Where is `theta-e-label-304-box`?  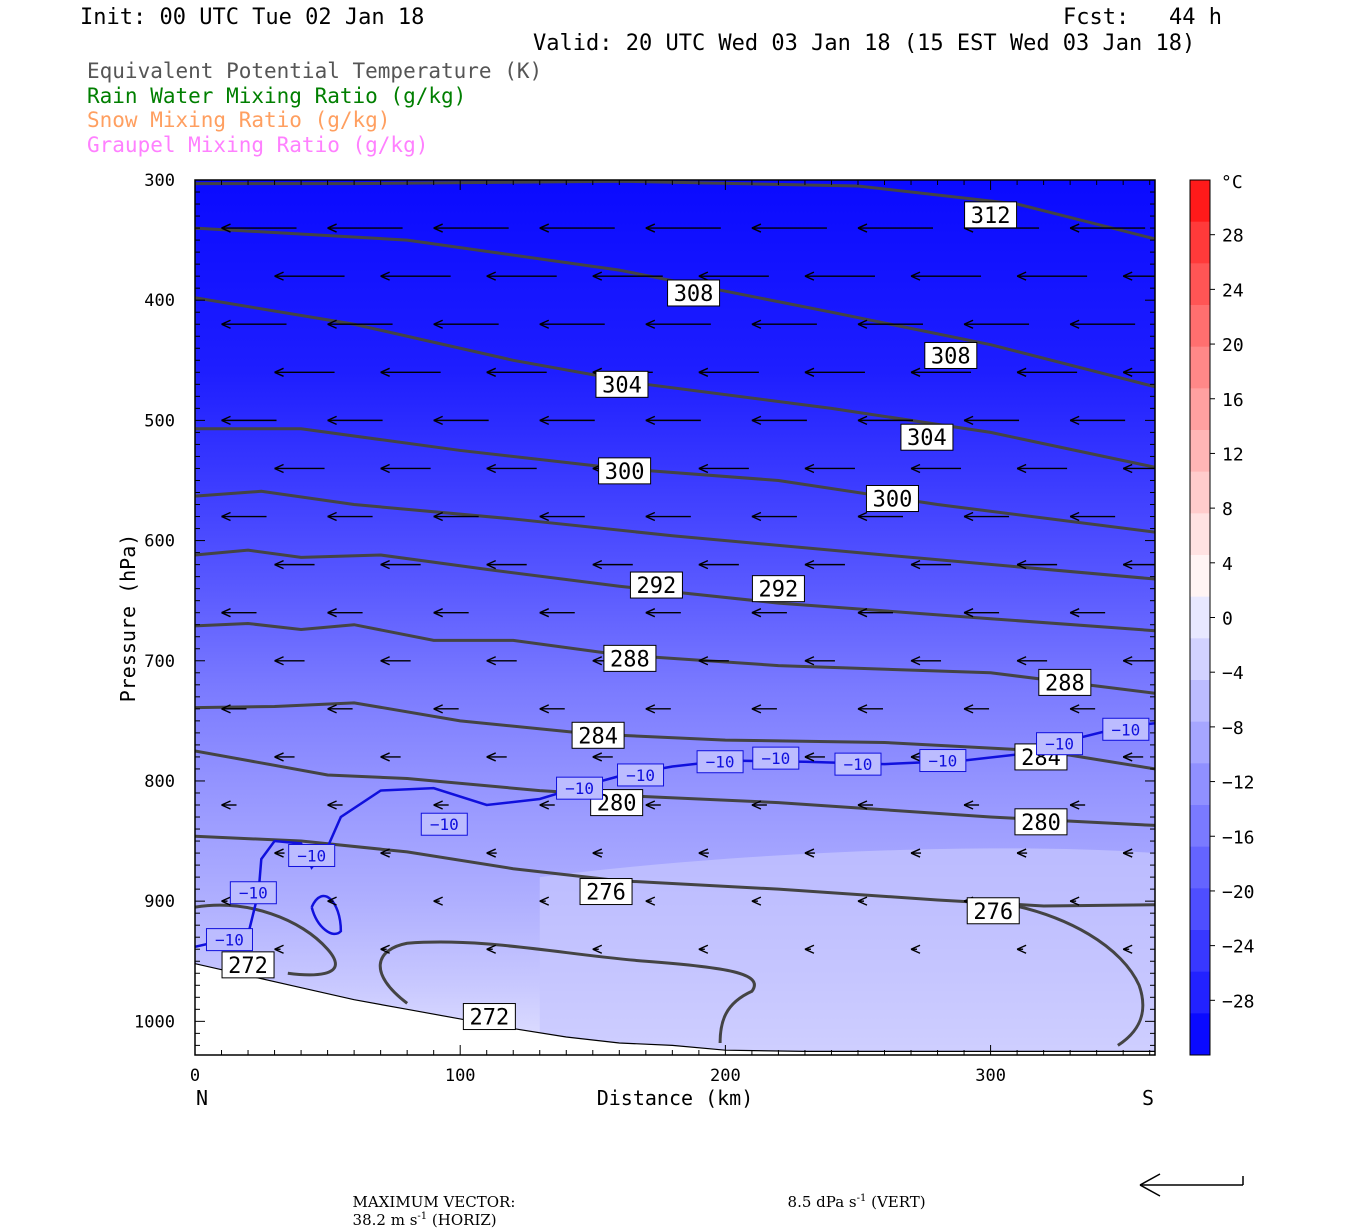
theta-e-label-304-box is located at coordinates (927, 437).